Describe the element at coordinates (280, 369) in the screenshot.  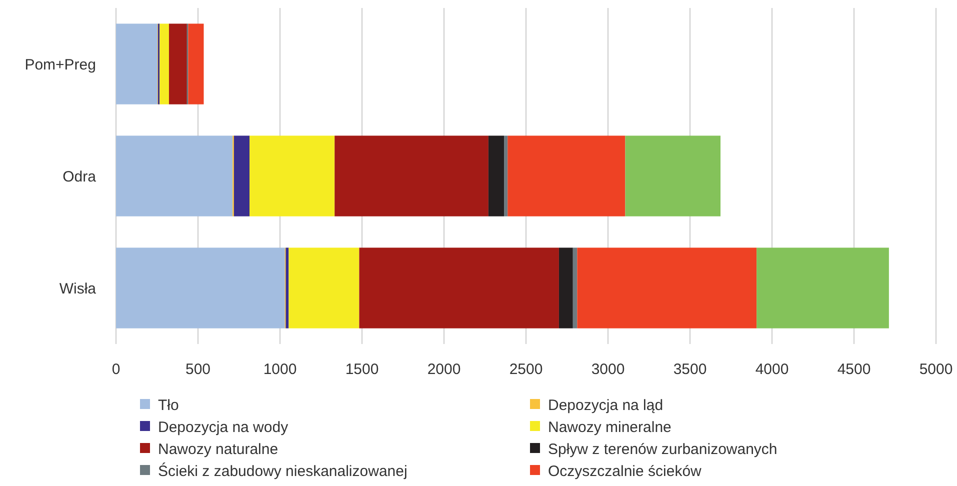
I see `x-tick-label: 1000` at that location.